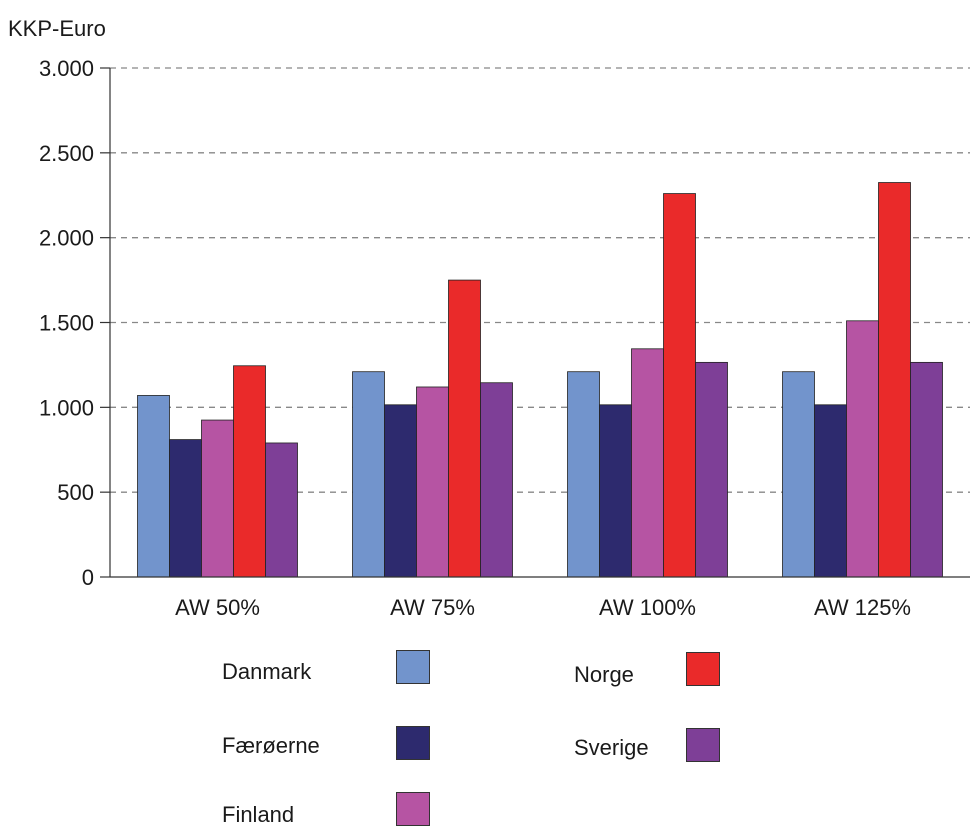 Image resolution: width=976 pixels, height=828 pixels. Describe the element at coordinates (432, 607) in the screenshot. I see `x-category-label: AW 75%` at that location.